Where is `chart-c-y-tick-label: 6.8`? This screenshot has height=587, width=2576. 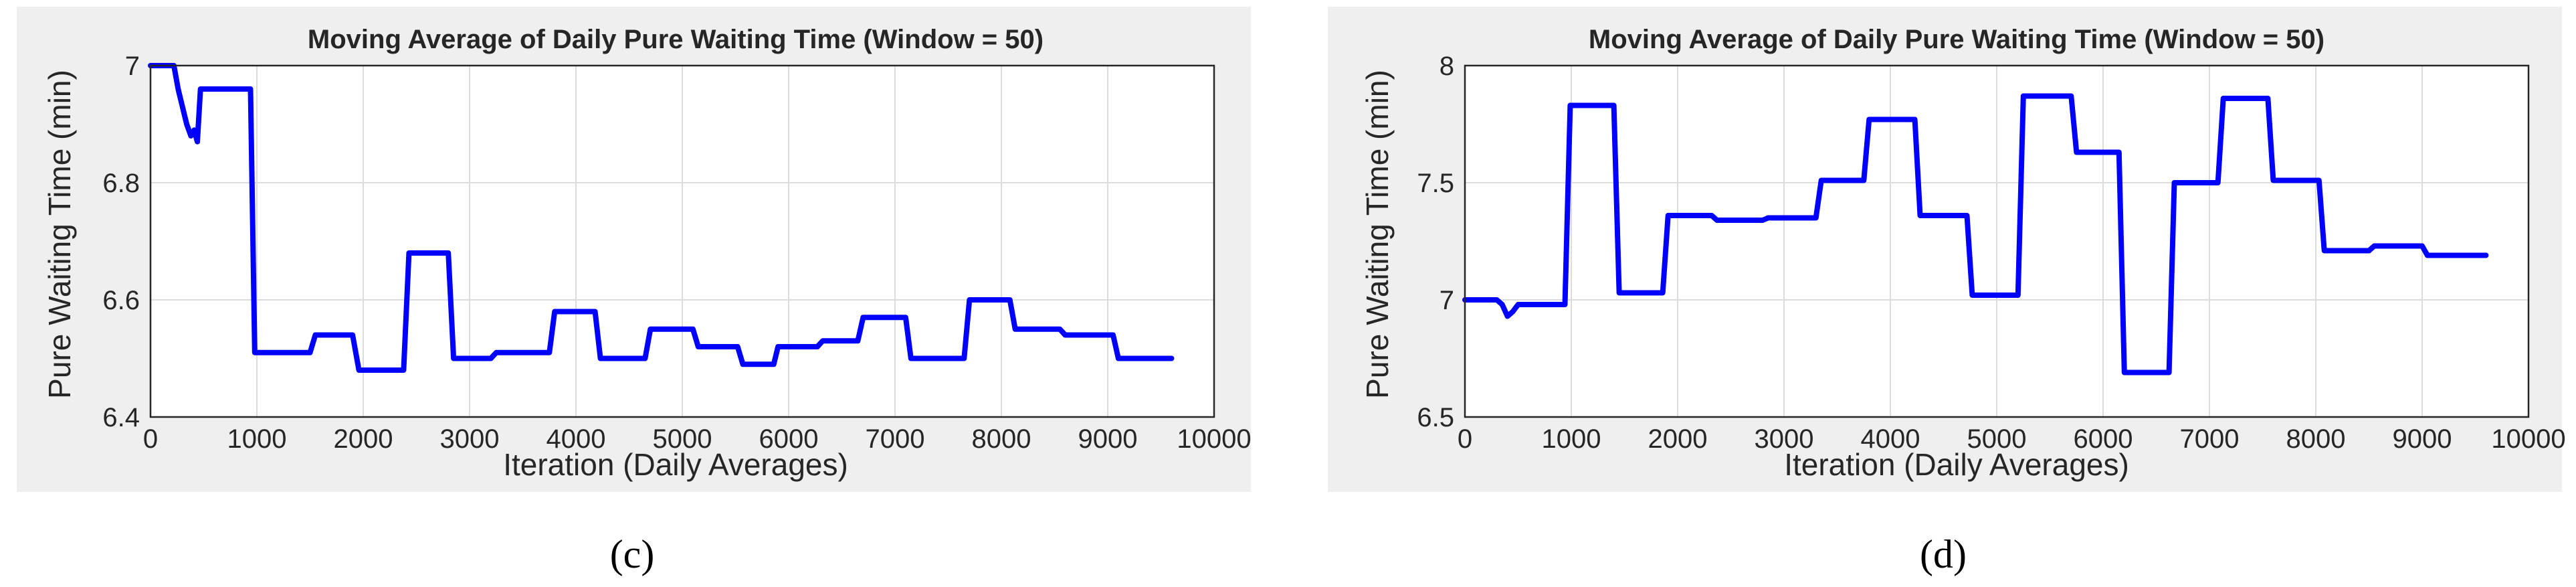 chart-c-y-tick-label: 6.8 is located at coordinates (121, 183).